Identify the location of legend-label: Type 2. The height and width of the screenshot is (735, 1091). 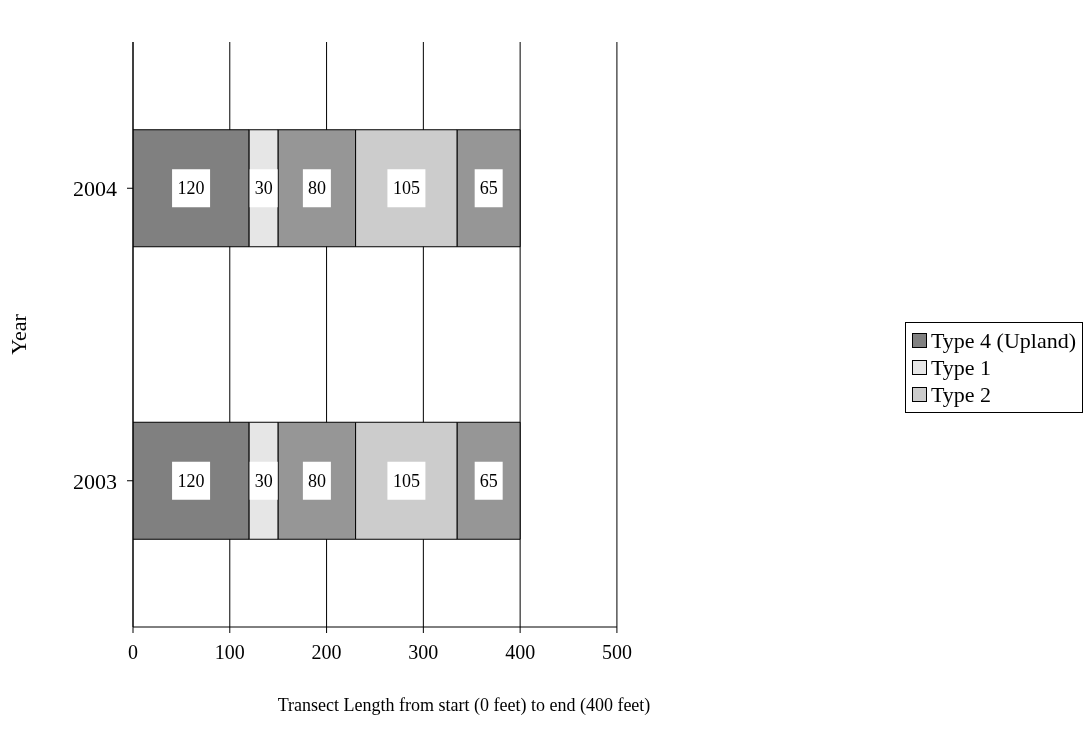
(961, 394).